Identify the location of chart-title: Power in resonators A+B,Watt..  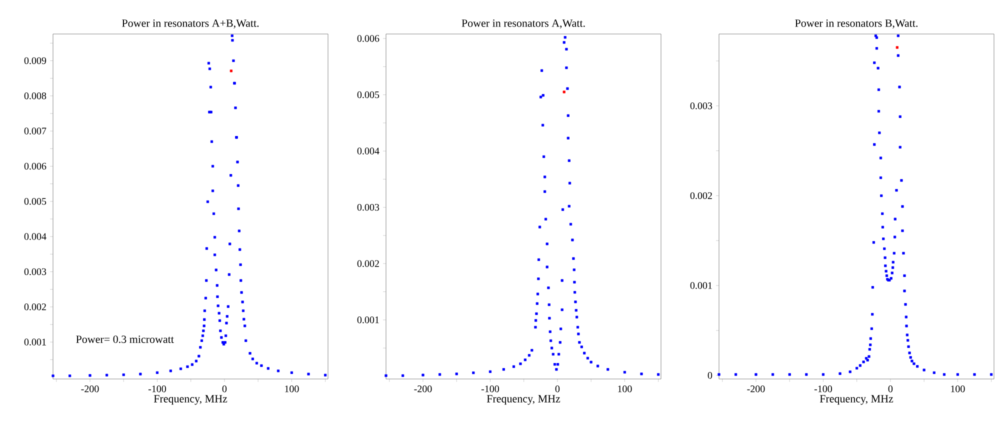
(190, 23).